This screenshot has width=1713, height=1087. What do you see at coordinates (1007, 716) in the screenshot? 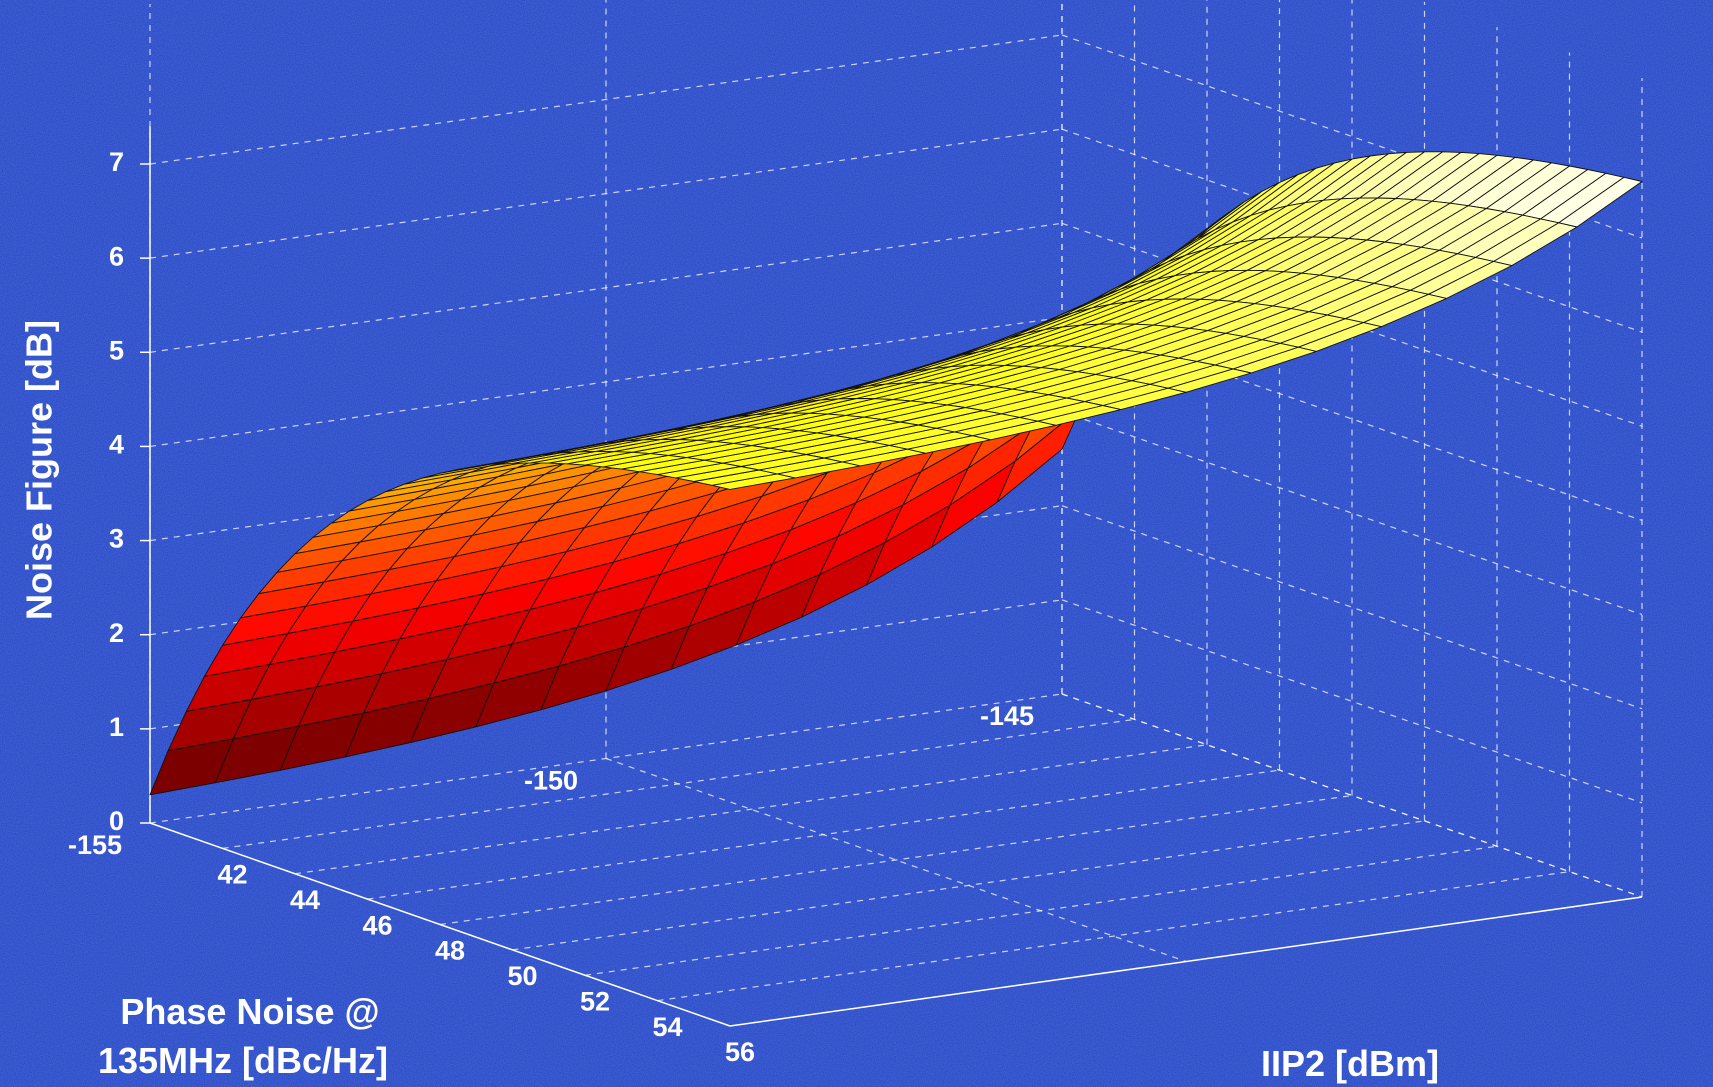
I see `y-tick-label: -145` at bounding box center [1007, 716].